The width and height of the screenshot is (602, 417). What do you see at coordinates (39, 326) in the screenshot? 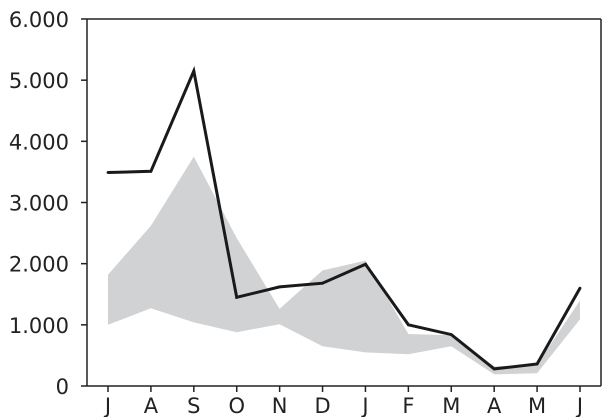
I see `y-tick-label: 1.000` at bounding box center [39, 326].